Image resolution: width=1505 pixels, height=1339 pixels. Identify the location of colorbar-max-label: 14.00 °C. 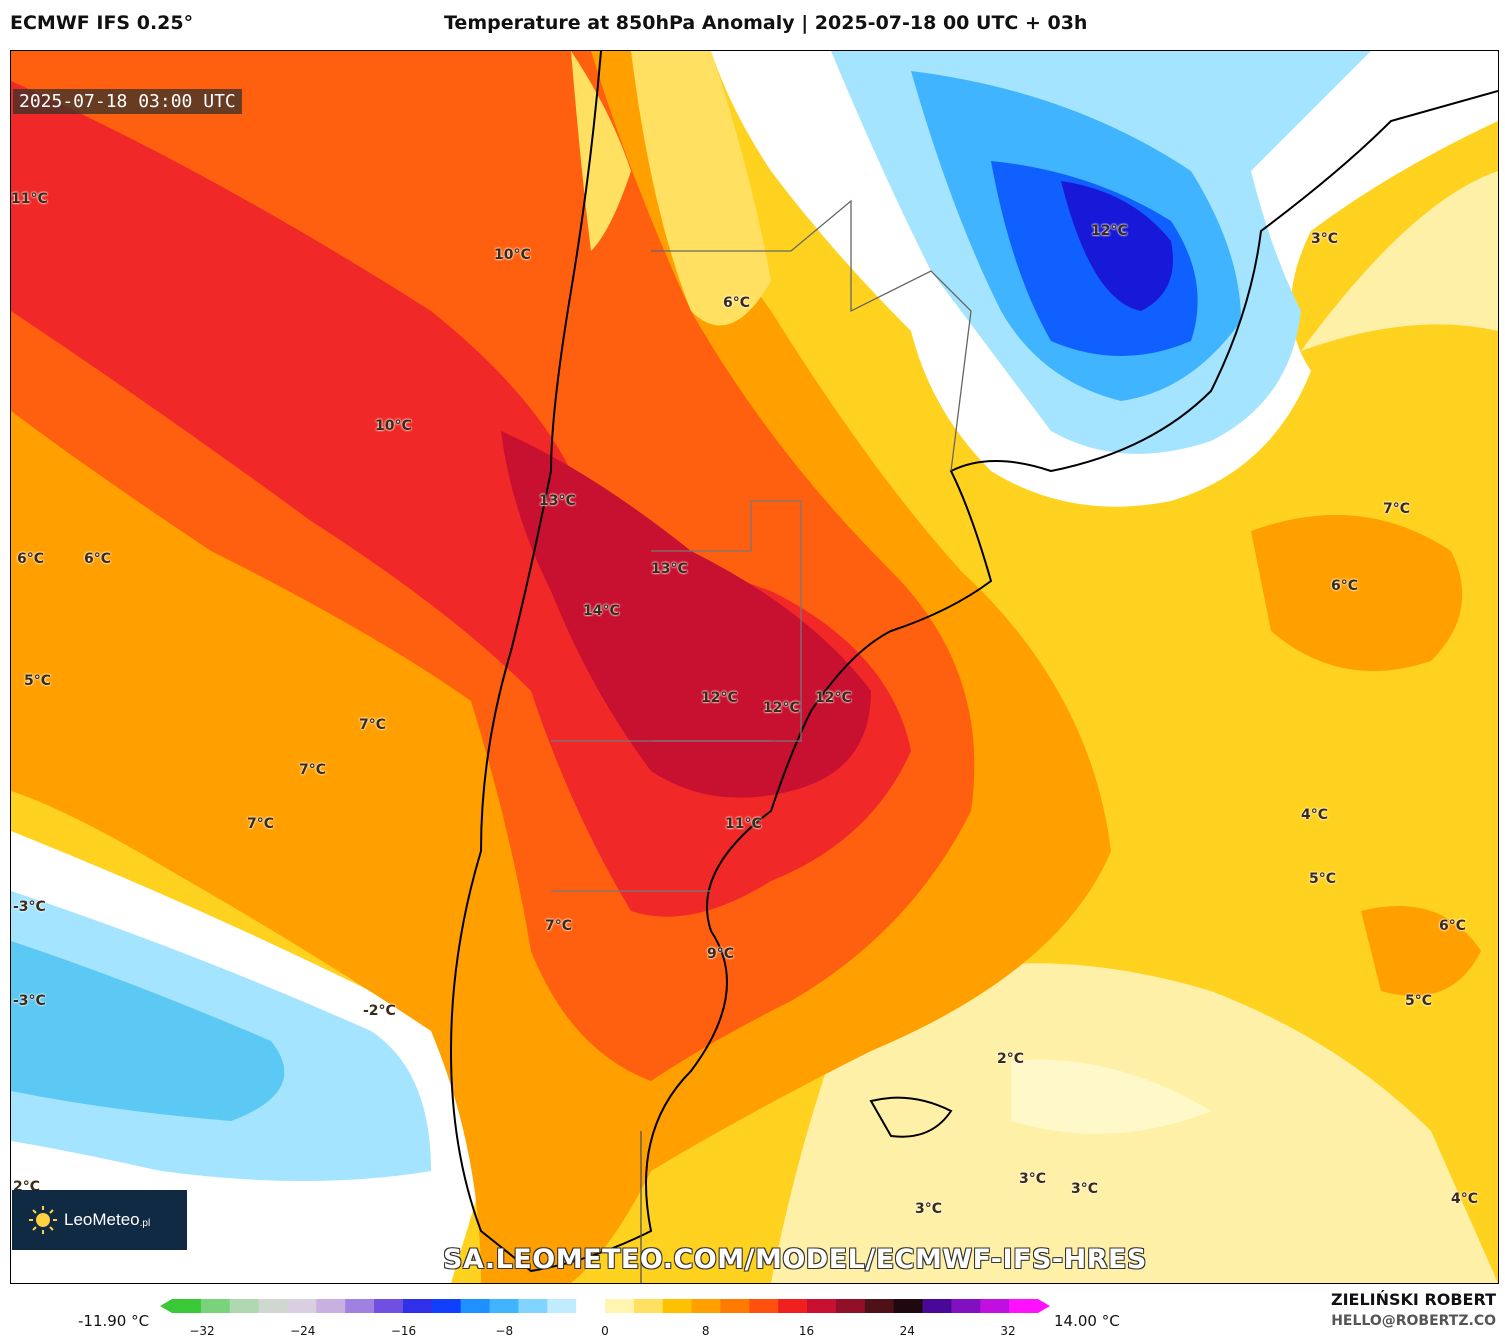
(1087, 1321).